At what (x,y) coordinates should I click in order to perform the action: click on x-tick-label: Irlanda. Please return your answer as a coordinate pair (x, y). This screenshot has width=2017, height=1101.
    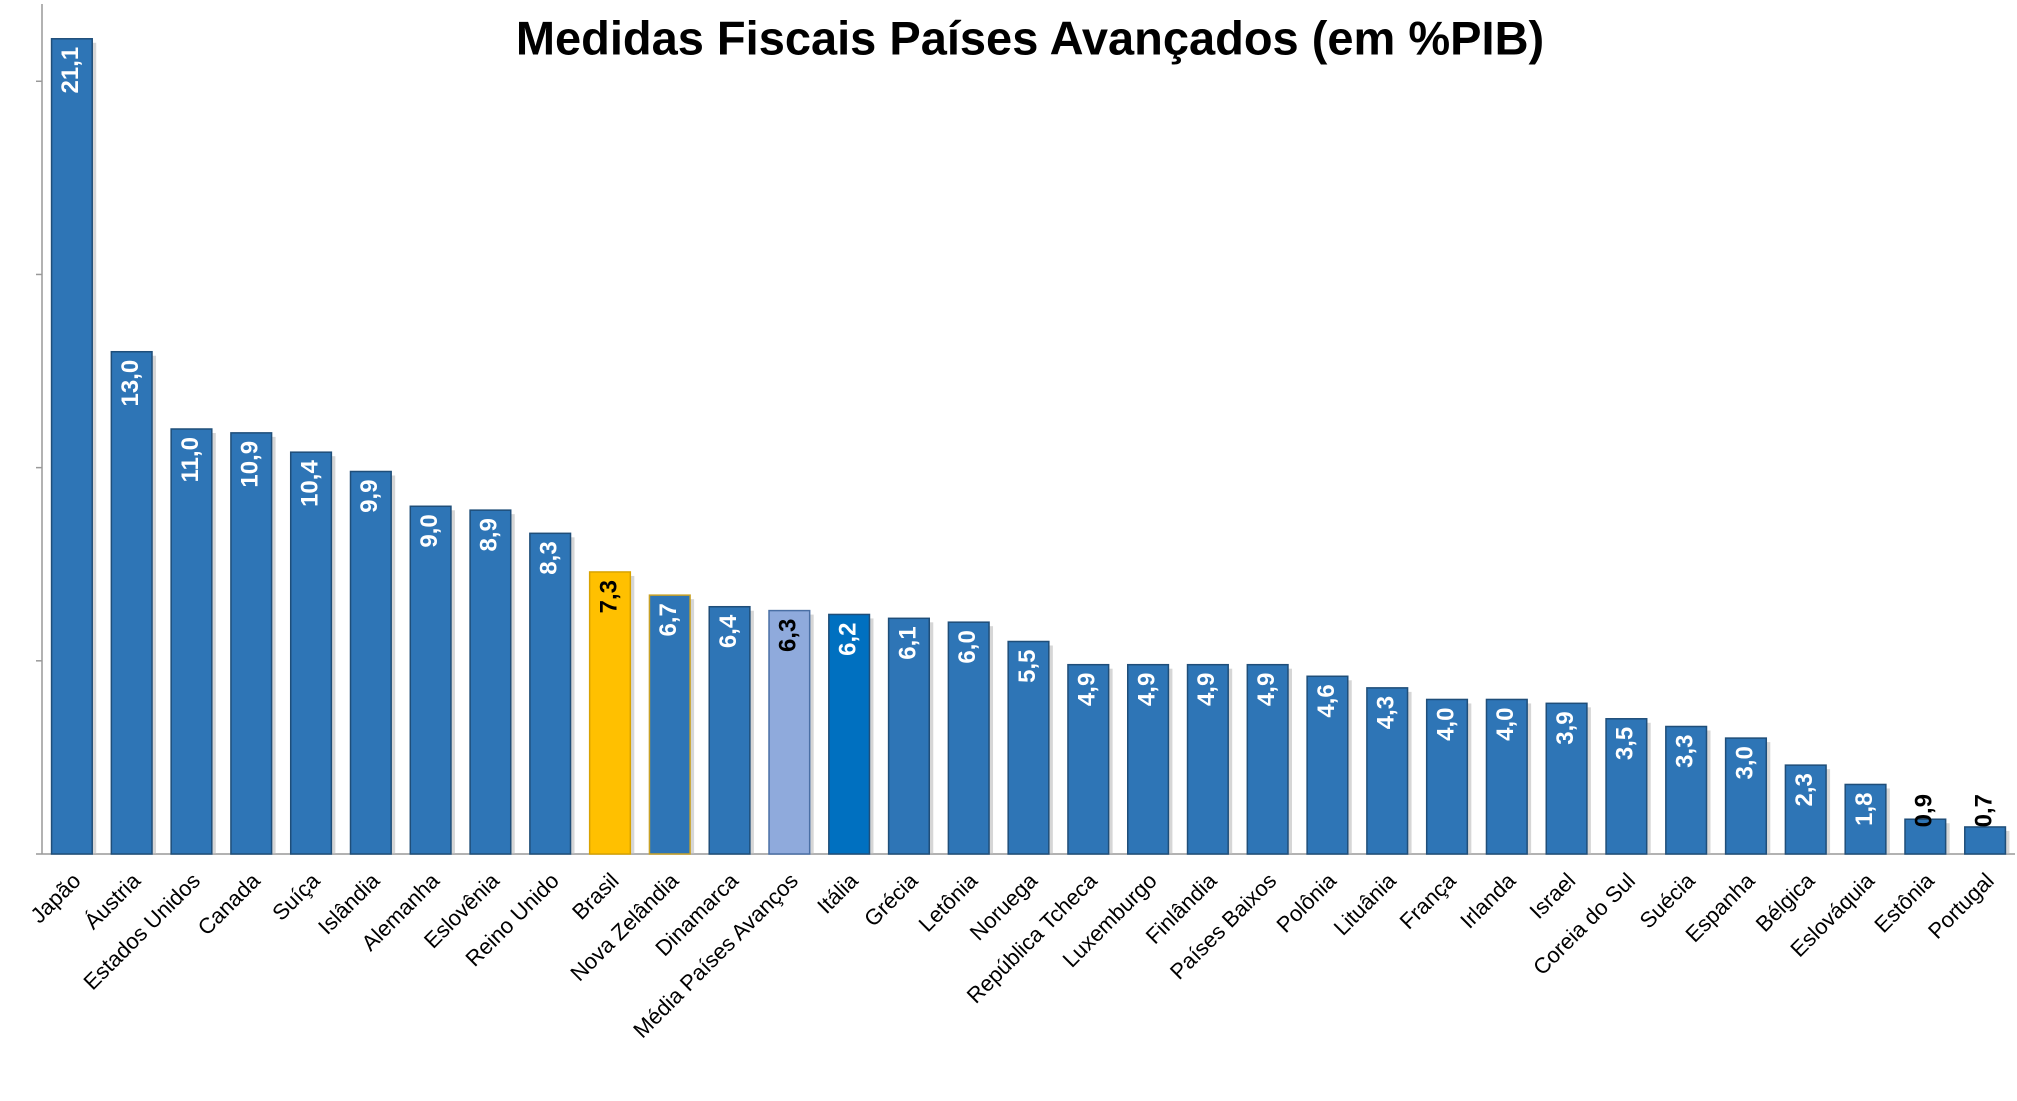
    Looking at the image, I should click on (1488, 900).